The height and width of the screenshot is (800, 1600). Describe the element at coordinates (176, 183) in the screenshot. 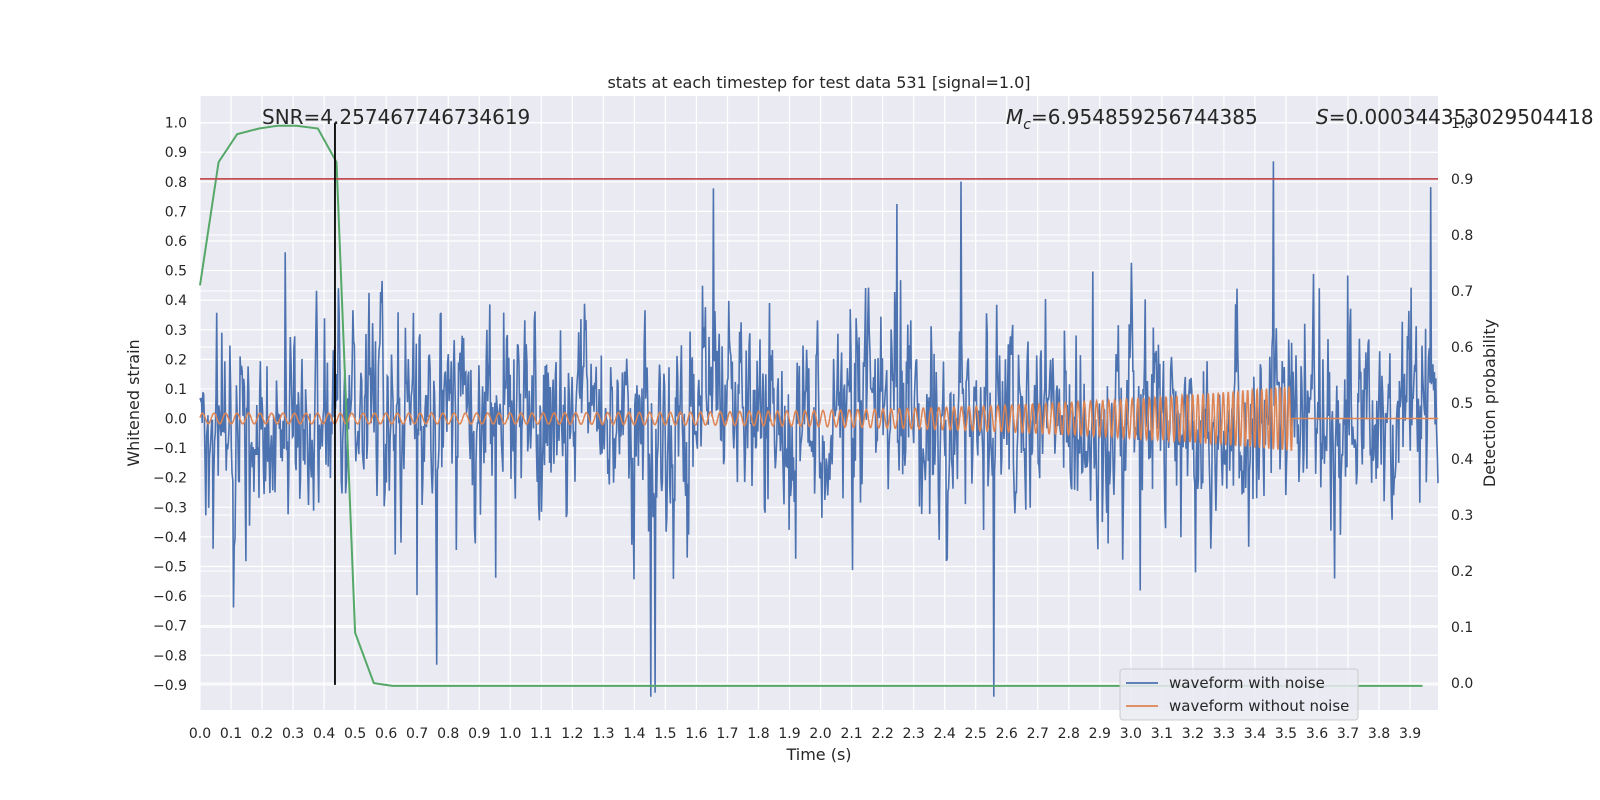

I see `y-tick-label: 0.8` at that location.